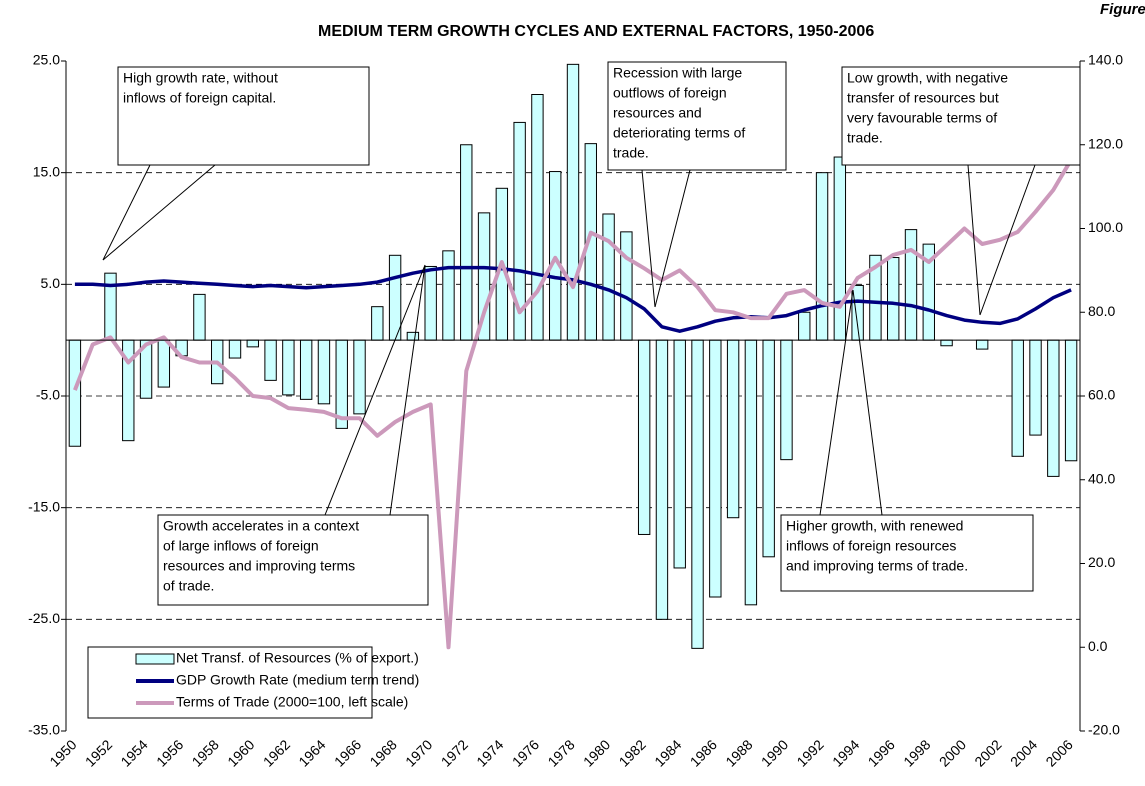 This screenshot has height=786, width=1145. What do you see at coordinates (952, 752) in the screenshot?
I see `x-tick-label: 2000` at bounding box center [952, 752].